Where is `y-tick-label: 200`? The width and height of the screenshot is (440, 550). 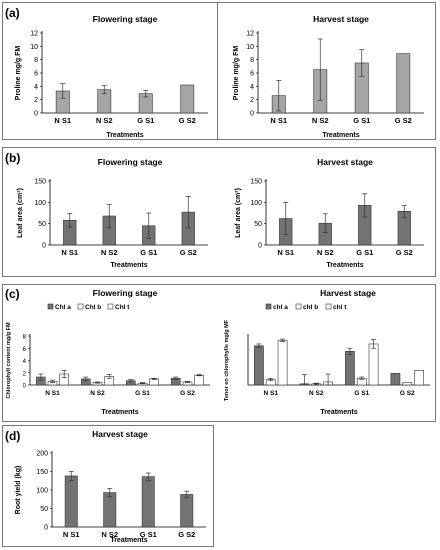
y-tick-label: 200 is located at coordinates (42, 454).